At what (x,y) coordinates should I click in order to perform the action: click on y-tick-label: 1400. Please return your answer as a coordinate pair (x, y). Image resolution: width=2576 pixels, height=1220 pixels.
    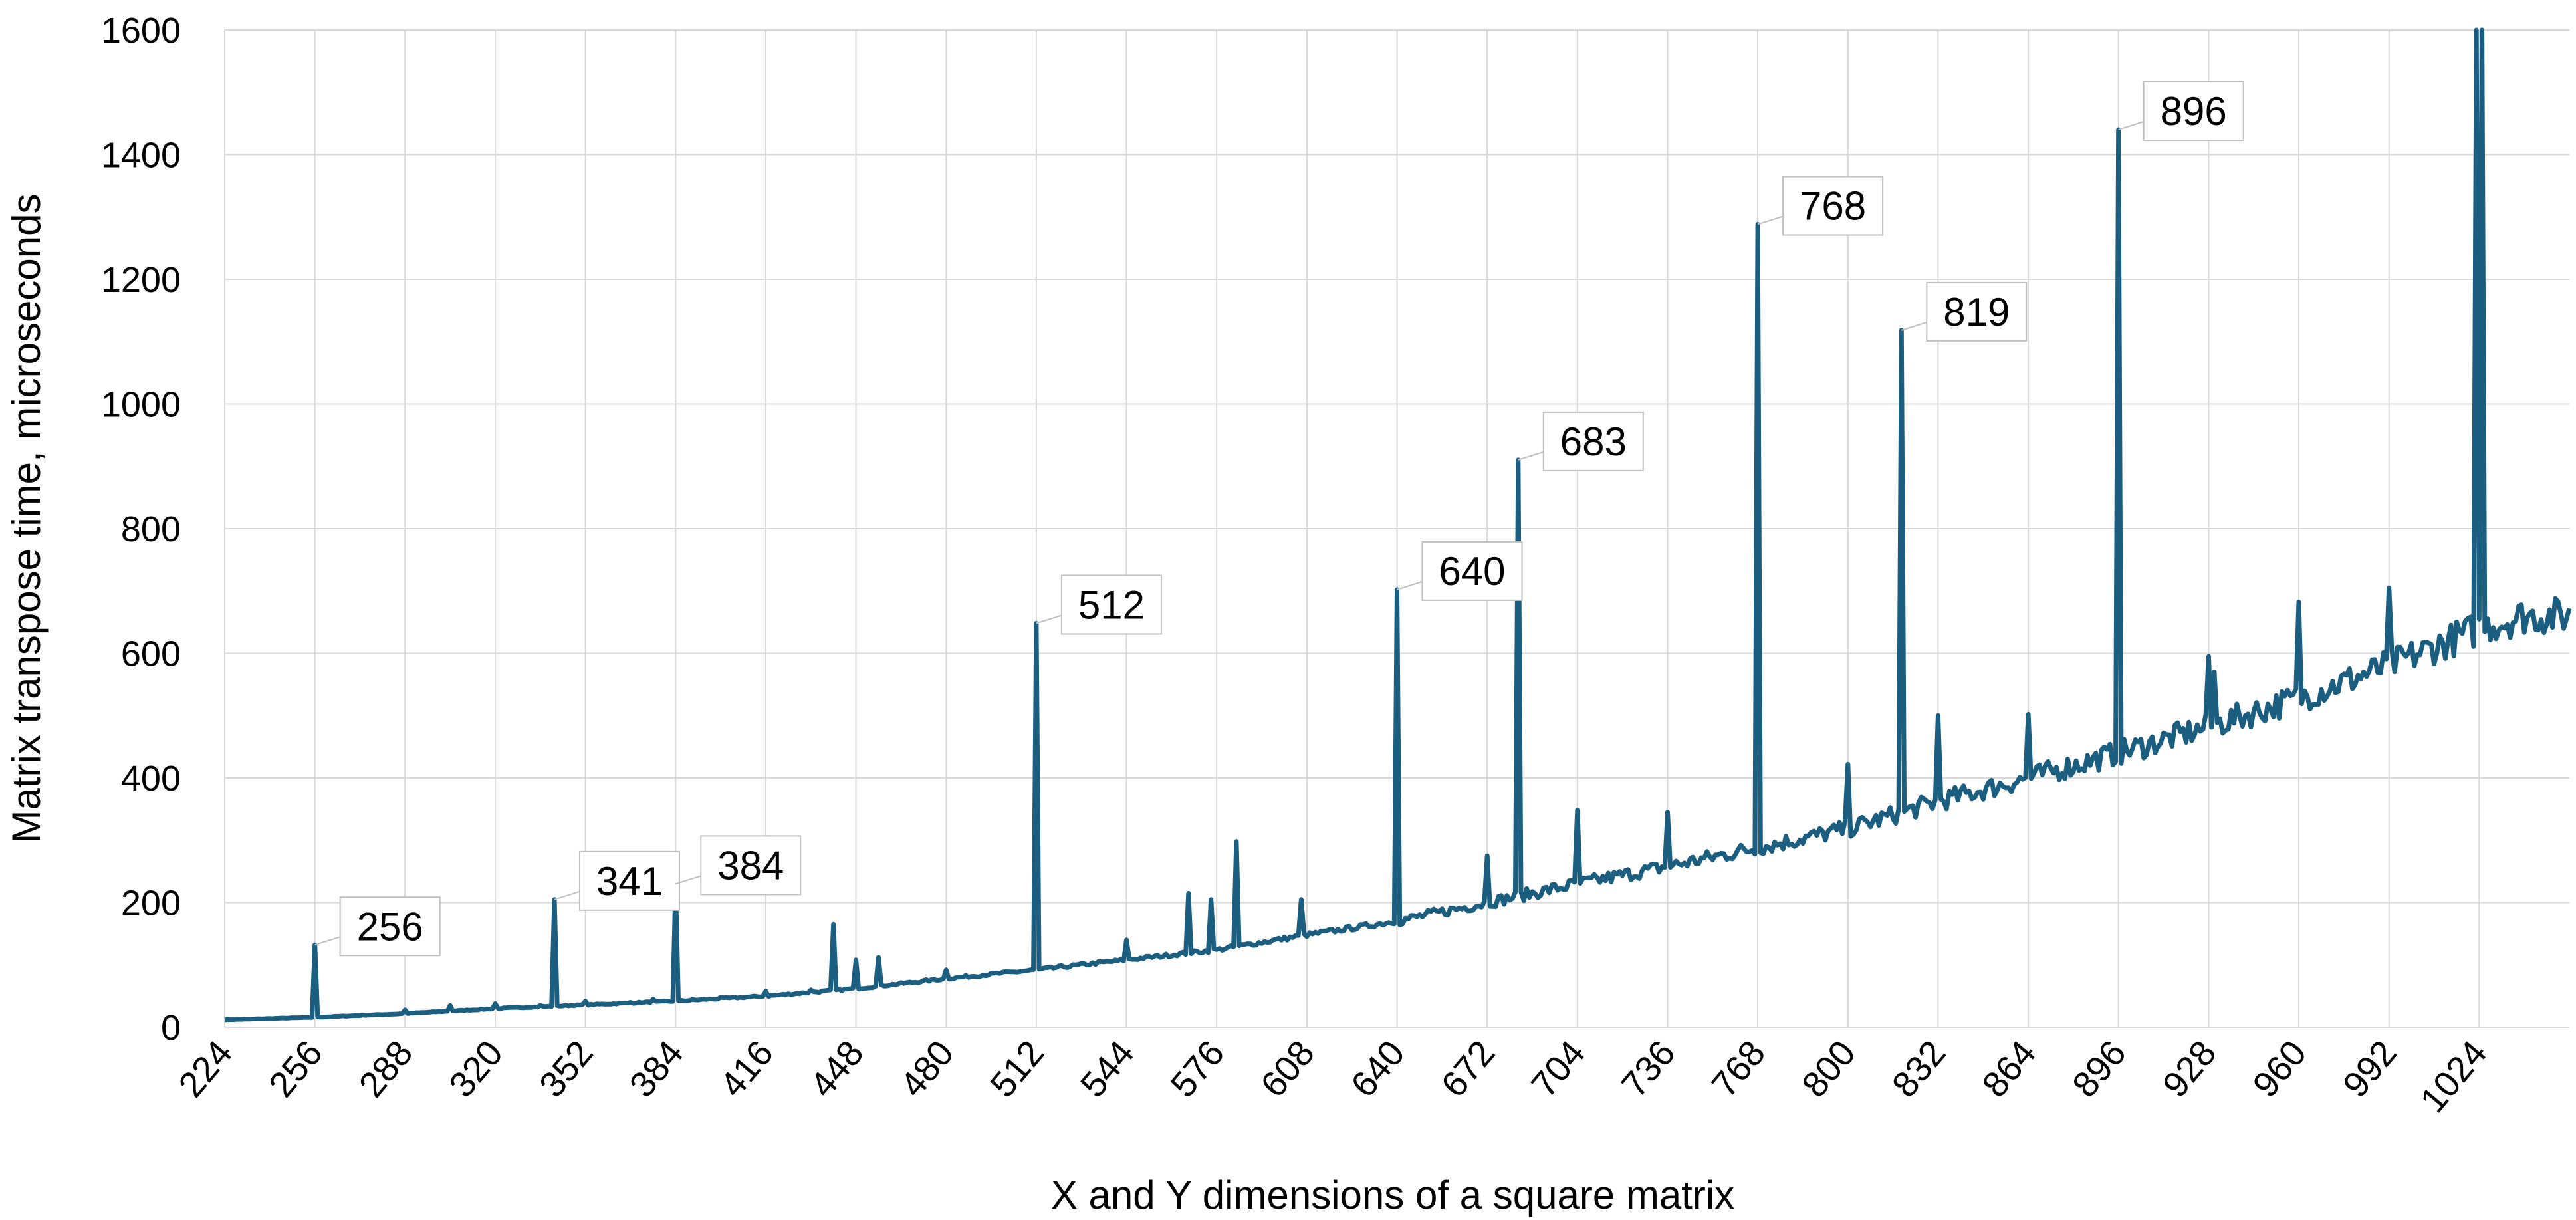
    Looking at the image, I should click on (141, 156).